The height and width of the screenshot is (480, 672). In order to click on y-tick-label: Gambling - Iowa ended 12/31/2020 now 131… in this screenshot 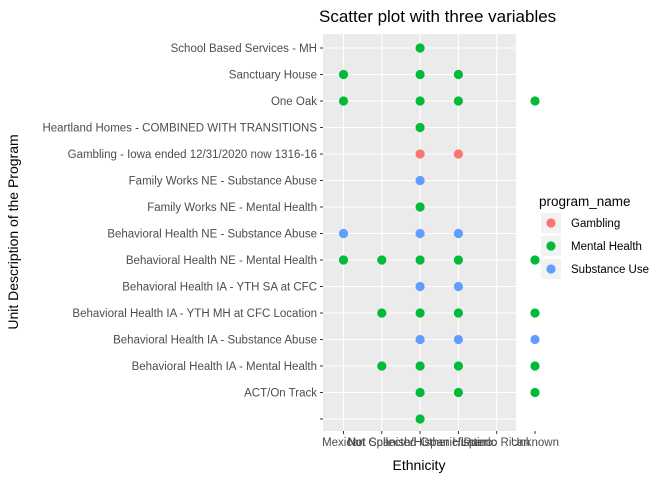, I will do `click(192, 155)`.